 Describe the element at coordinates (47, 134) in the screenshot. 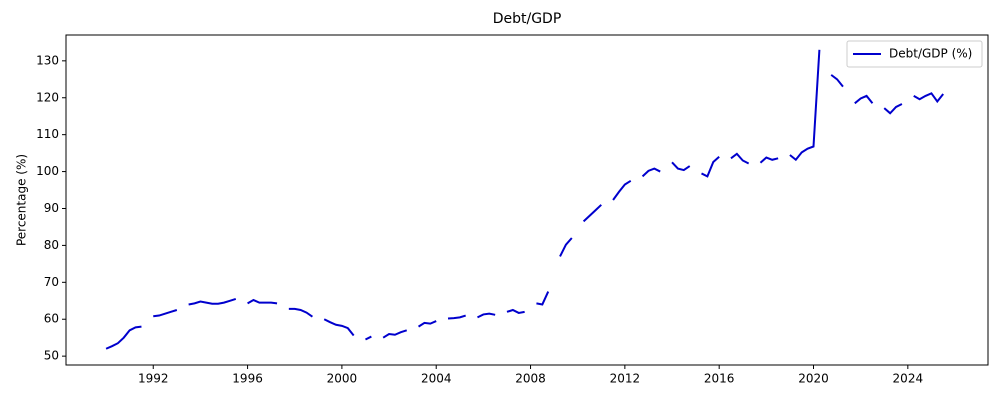

I see `y-tick-label: 110` at that location.